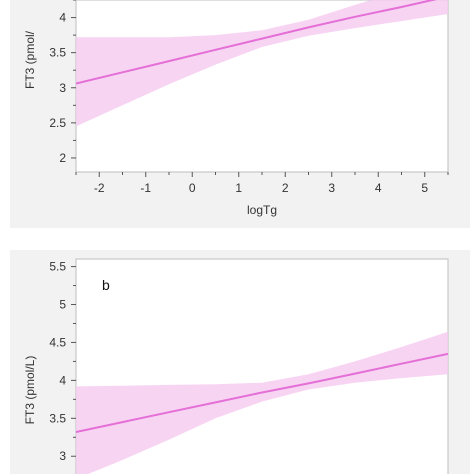 Image resolution: width=474 pixels, height=474 pixels. What do you see at coordinates (62, 380) in the screenshot?
I see `panel-b-y-tick-label: 4` at bounding box center [62, 380].